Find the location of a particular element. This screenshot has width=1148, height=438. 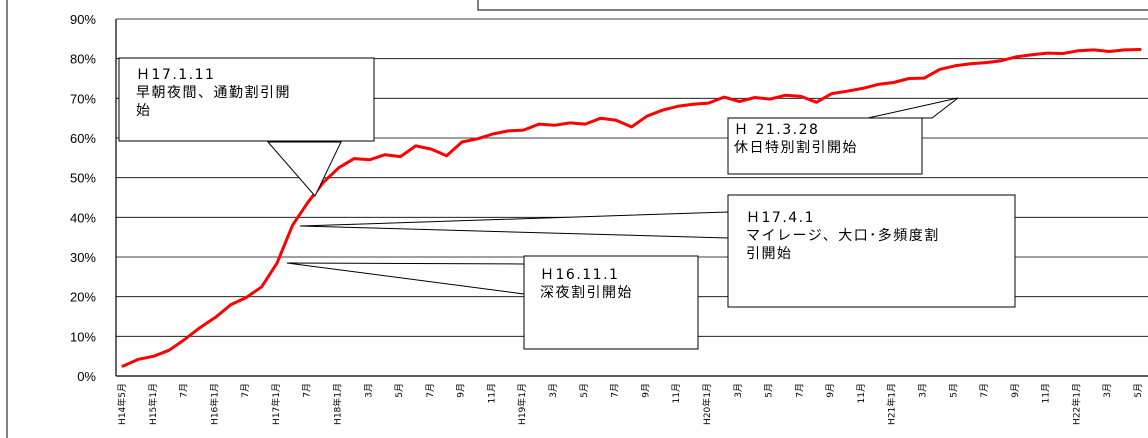

annotation-text: Ｈ16.11.1 is located at coordinates (579, 275).